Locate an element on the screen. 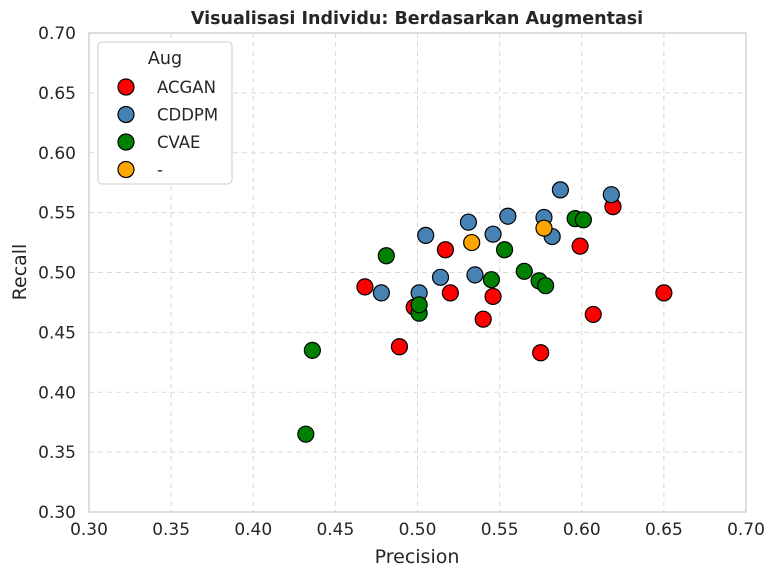  legend-items: ACGAN CDDPM CVAE - is located at coordinates (167, 129).